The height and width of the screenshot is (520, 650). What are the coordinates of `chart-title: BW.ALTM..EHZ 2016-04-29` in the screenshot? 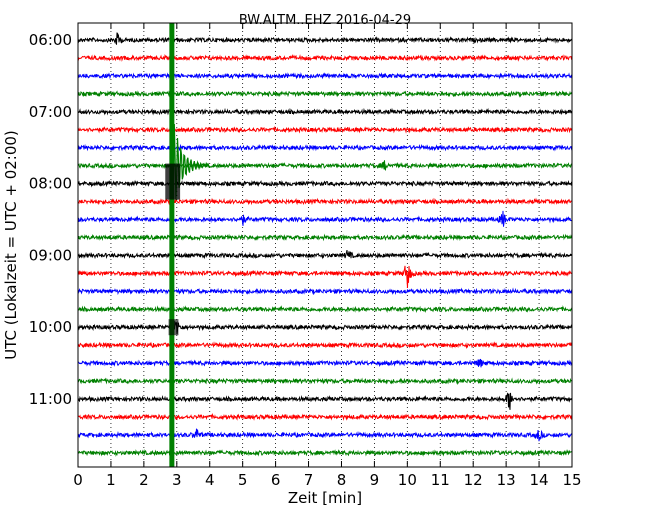 It's located at (325, 20).